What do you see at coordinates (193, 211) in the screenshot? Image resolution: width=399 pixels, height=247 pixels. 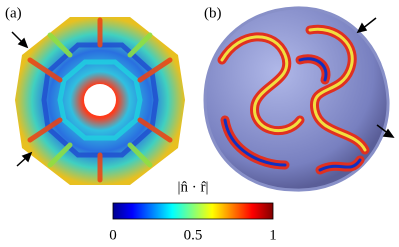 I see `colorbar` at bounding box center [193, 211].